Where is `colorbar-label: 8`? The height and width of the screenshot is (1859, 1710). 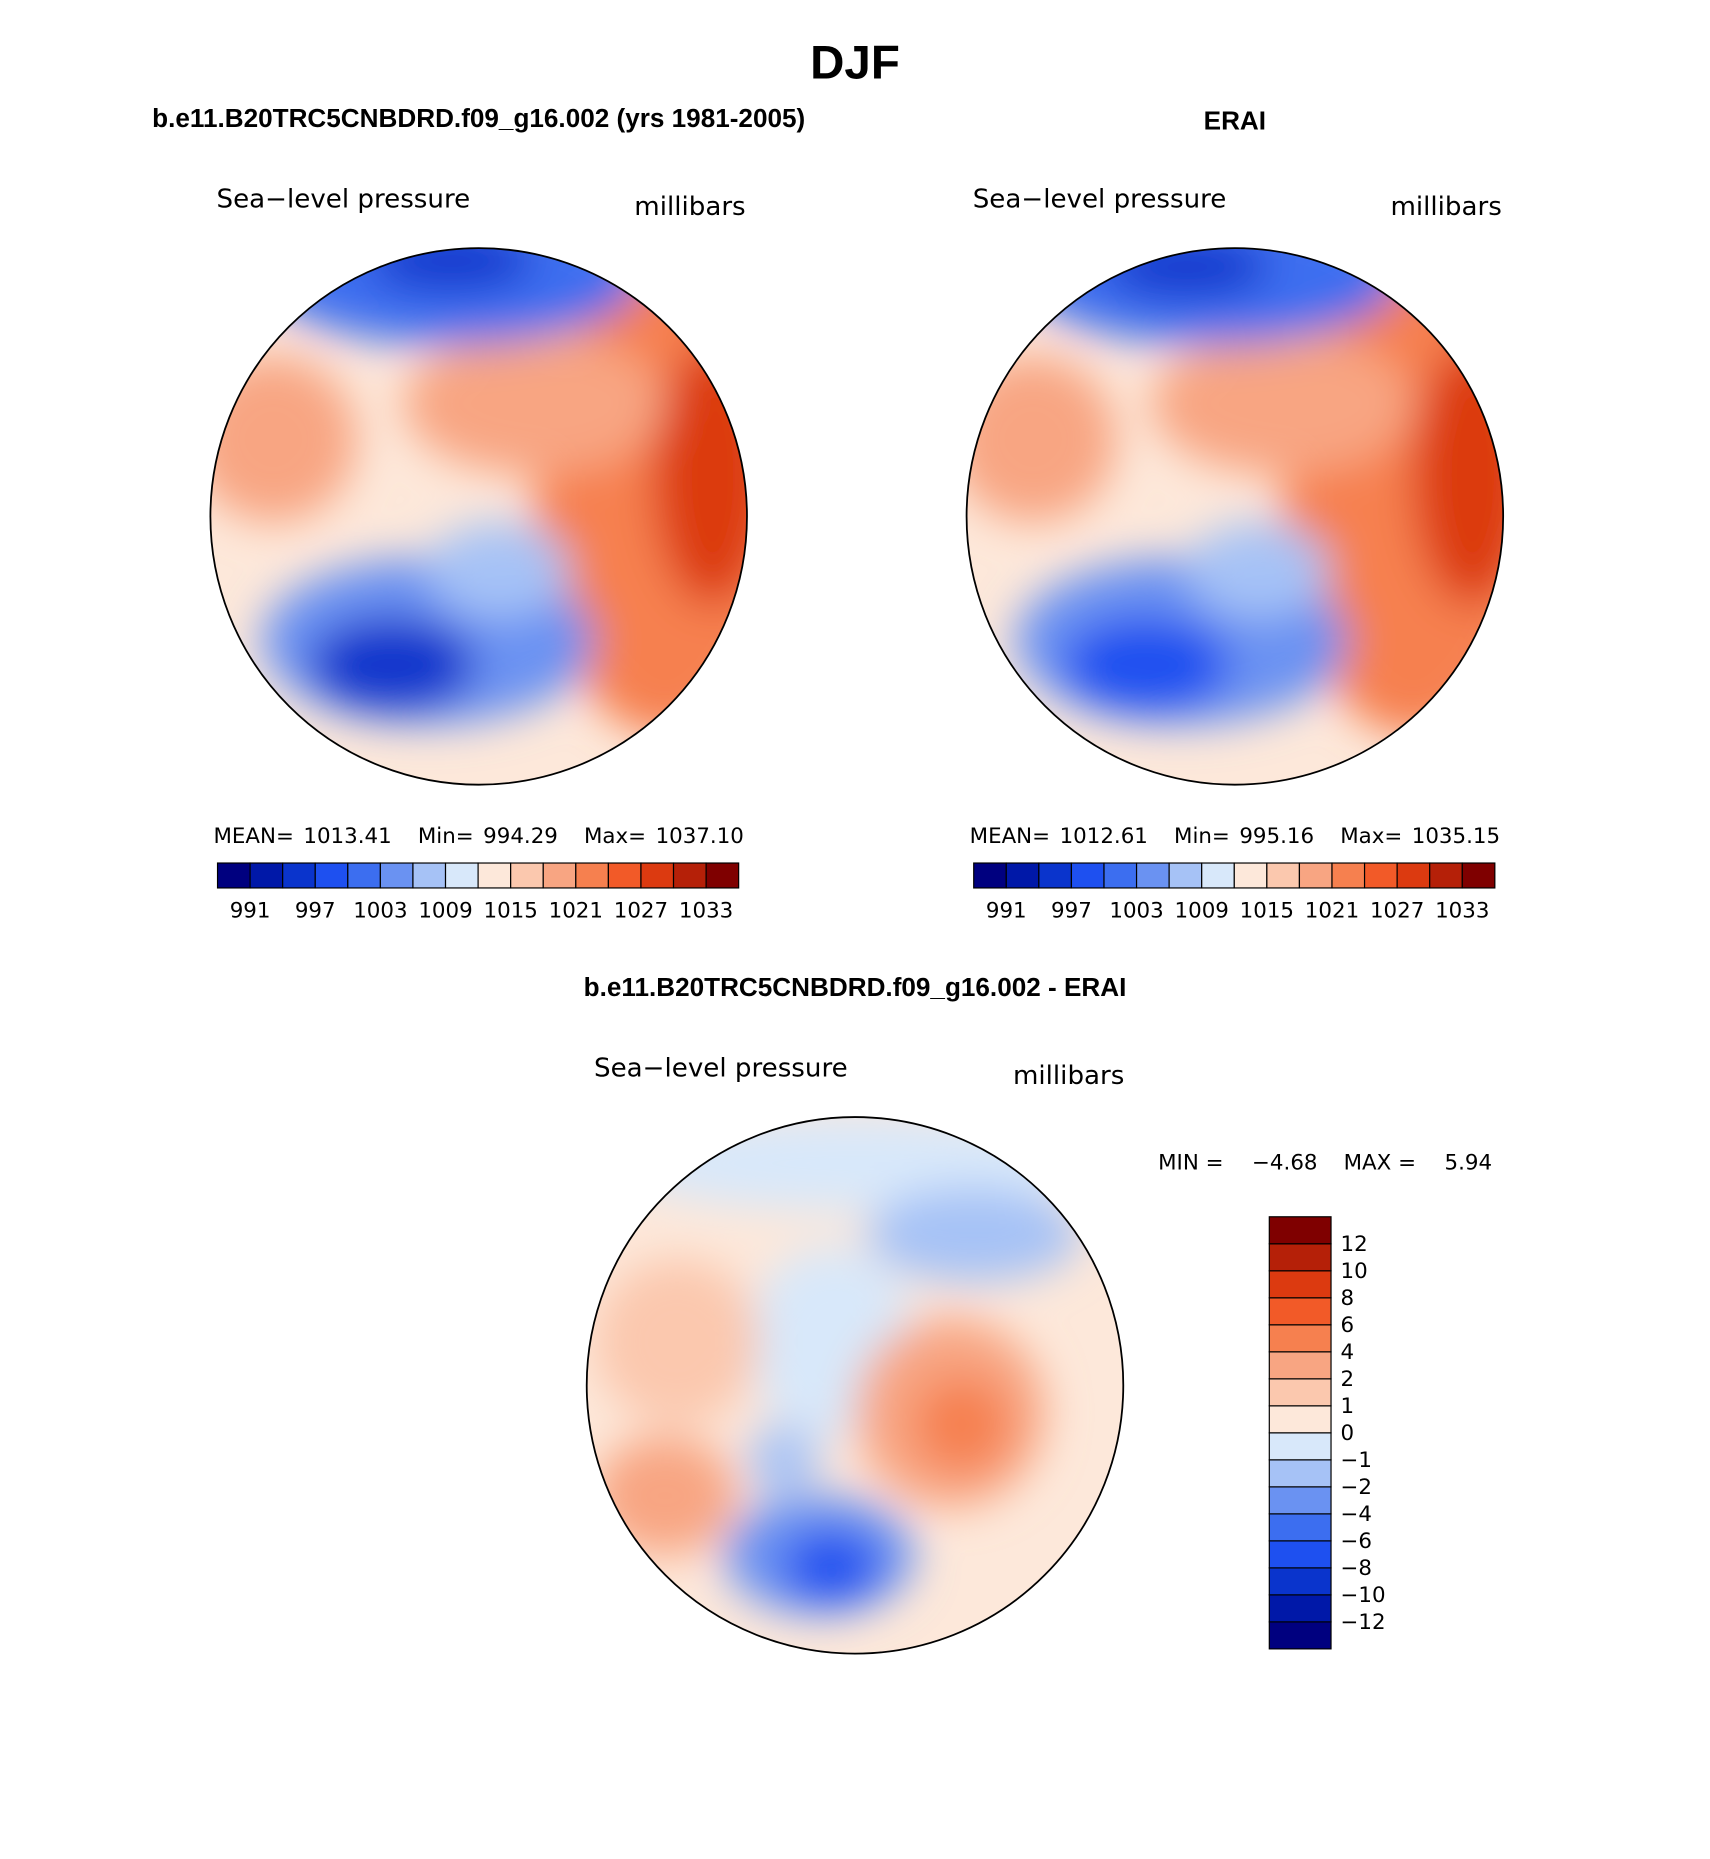
colorbar-label: 8 is located at coordinates (1348, 1298).